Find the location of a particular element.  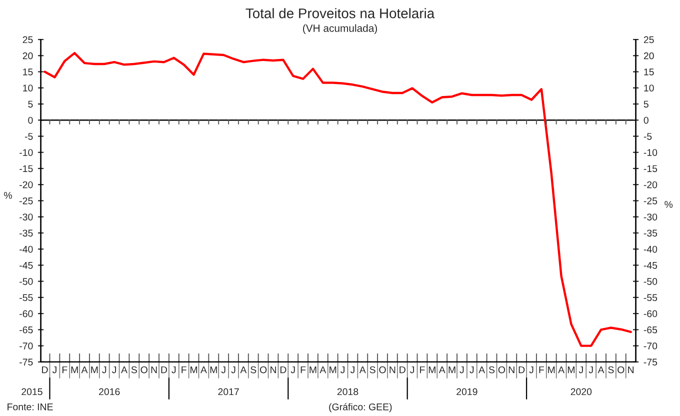

y-tick-label: -50 is located at coordinates (26, 281).